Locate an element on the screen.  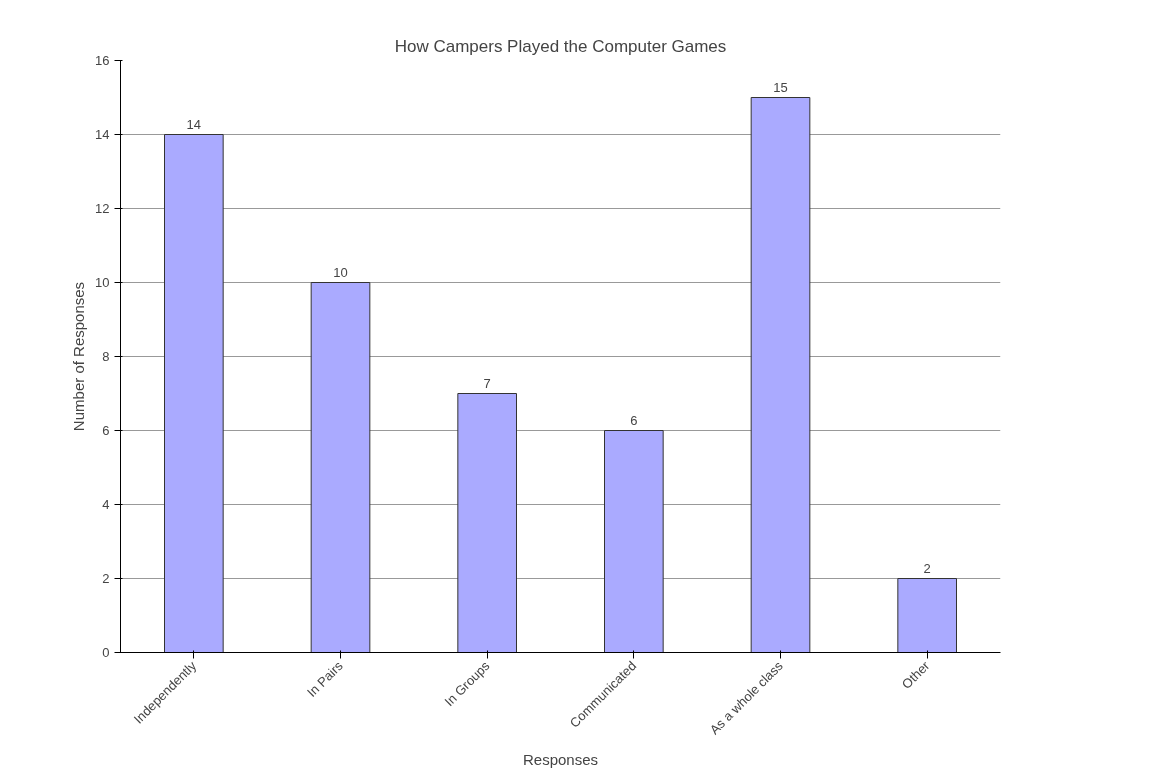
y-tick-label: 16 is located at coordinates (102, 60).